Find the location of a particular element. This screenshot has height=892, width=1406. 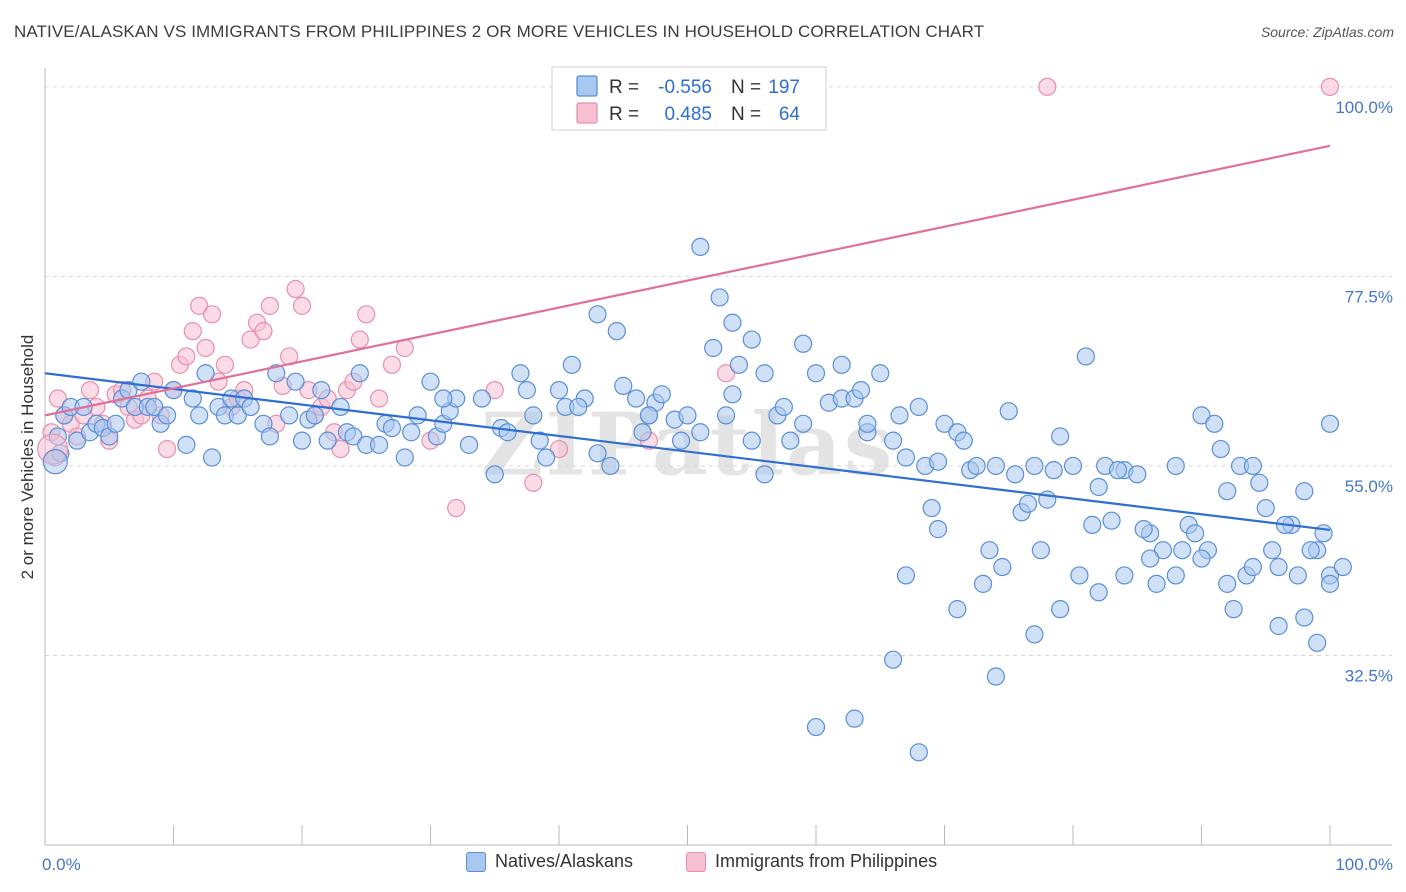

top-legend-r-value: 0.485 is located at coordinates (688, 114).